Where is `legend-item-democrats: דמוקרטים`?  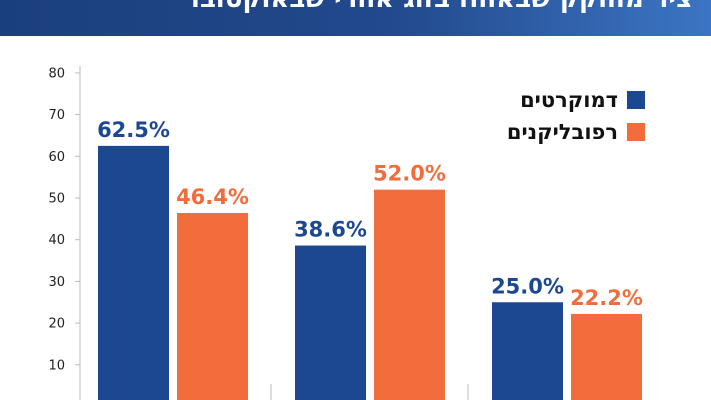 legend-item-democrats: דמוקרטים is located at coordinates (576, 100).